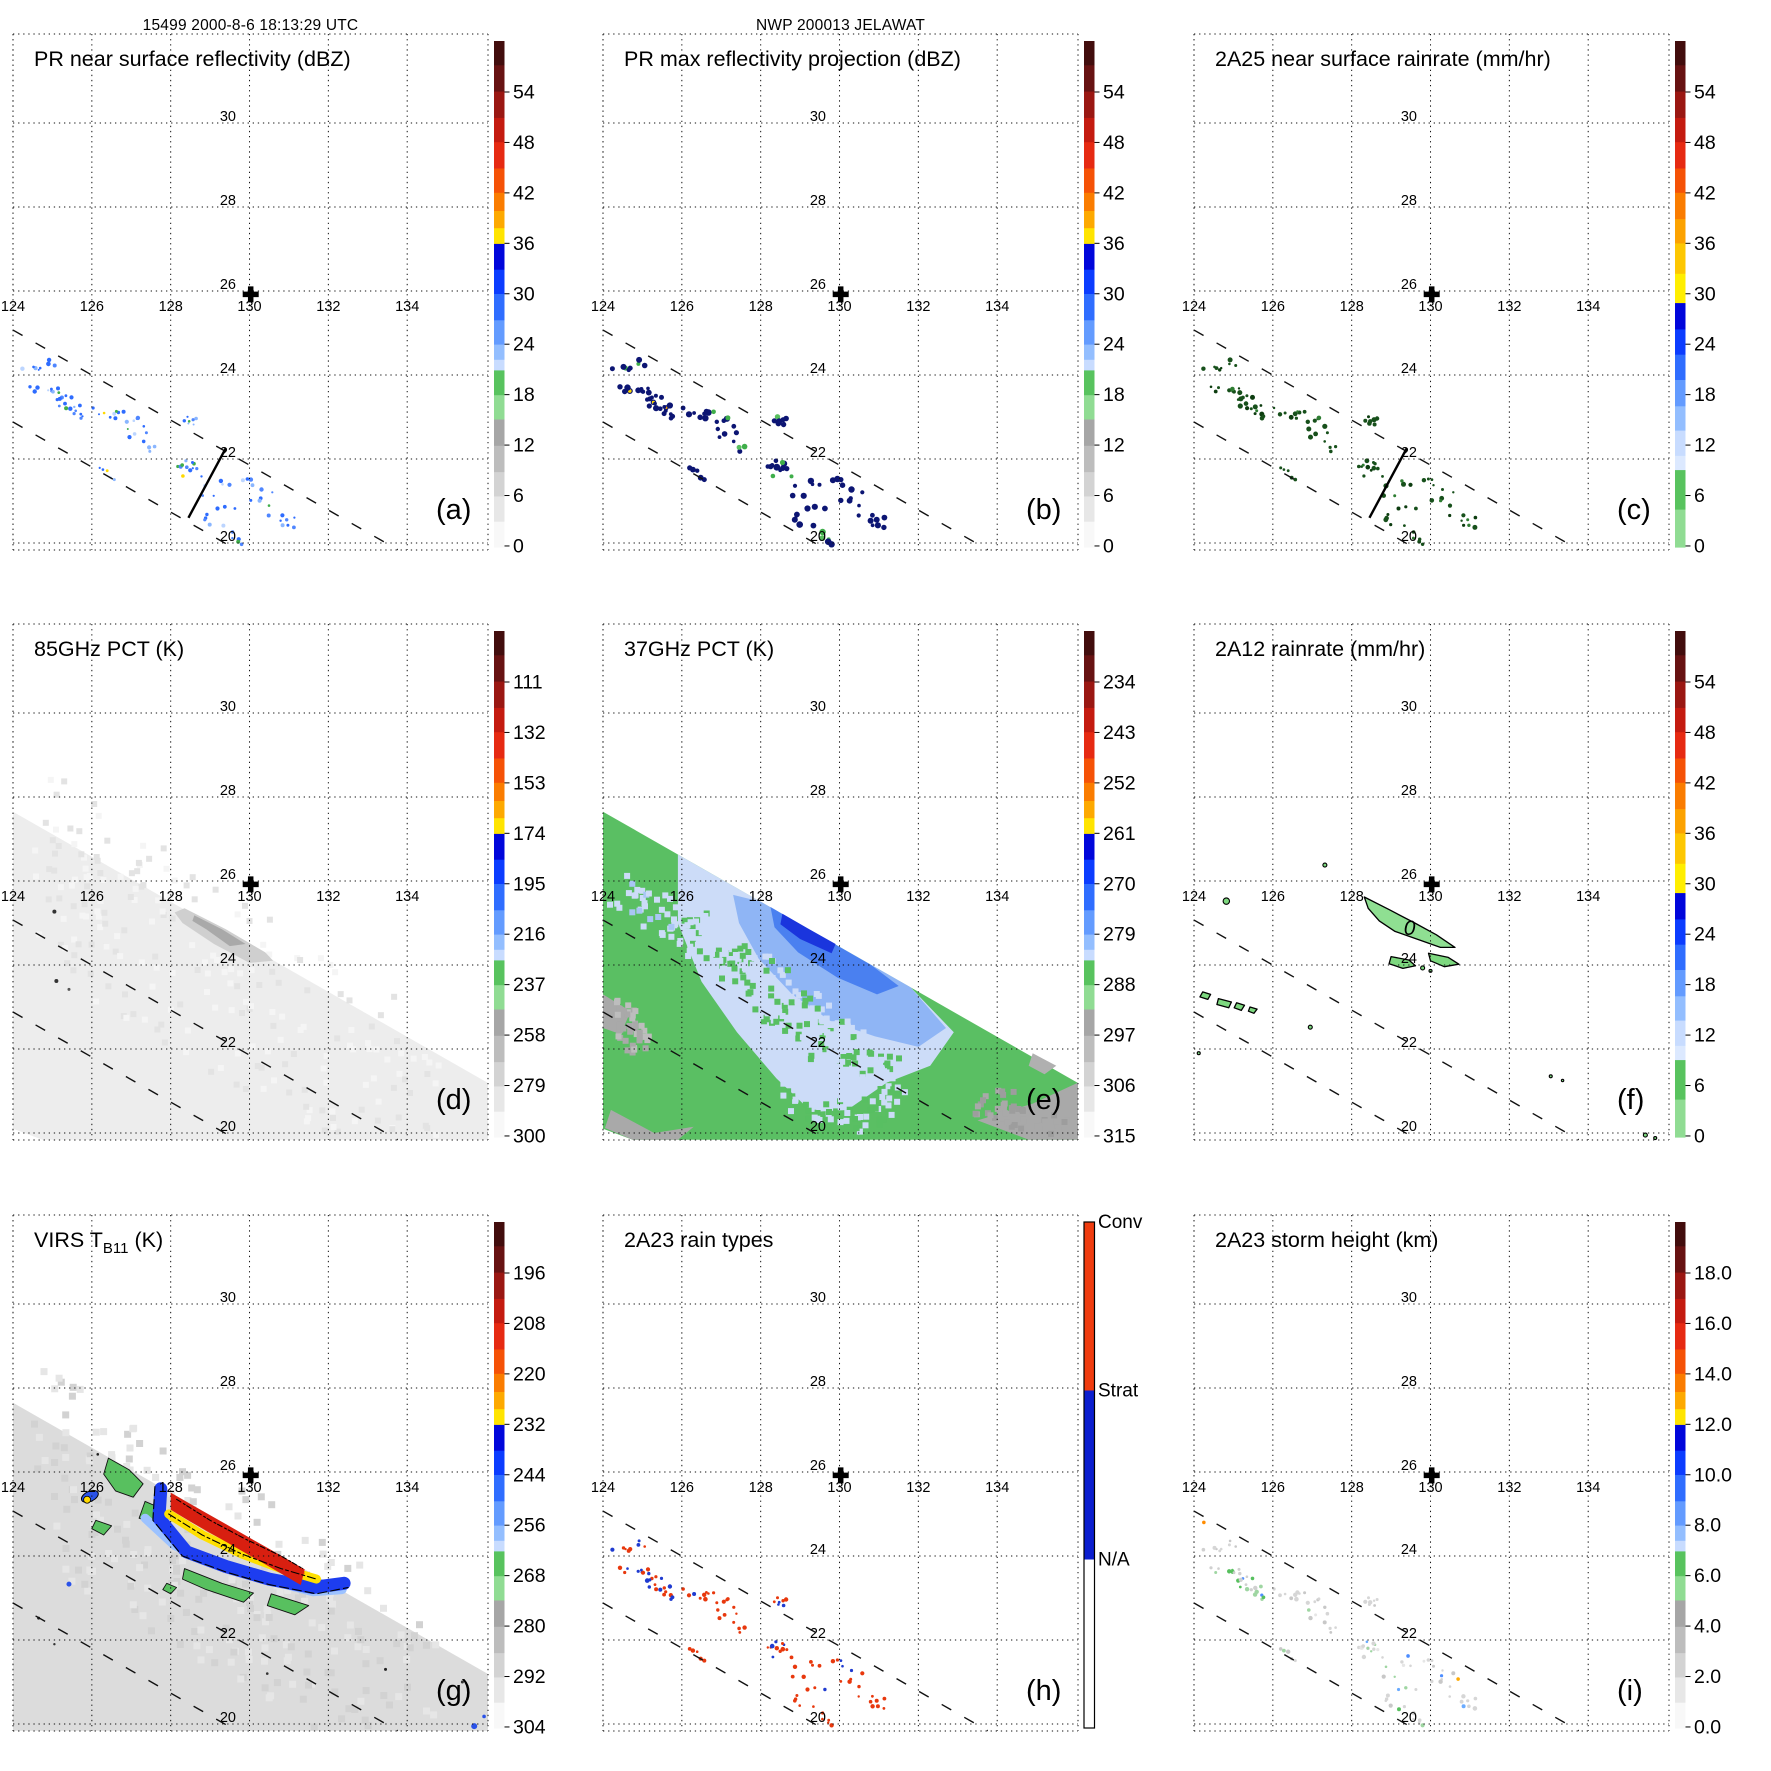 The image size is (1771, 1771). I want to click on svg-text: 280, so click(529, 1627).